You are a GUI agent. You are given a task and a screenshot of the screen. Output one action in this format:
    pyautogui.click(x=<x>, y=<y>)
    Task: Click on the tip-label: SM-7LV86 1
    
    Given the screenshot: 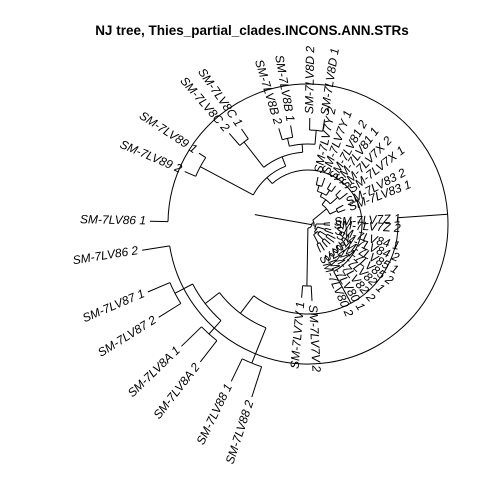 What is the action you would take?
    pyautogui.click(x=113, y=219)
    